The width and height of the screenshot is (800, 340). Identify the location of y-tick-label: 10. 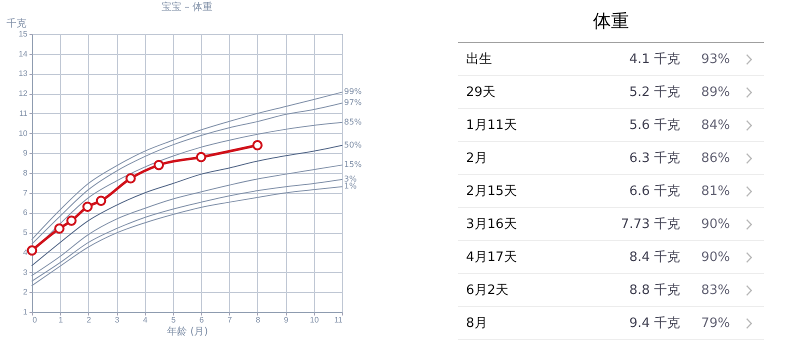
(23, 133).